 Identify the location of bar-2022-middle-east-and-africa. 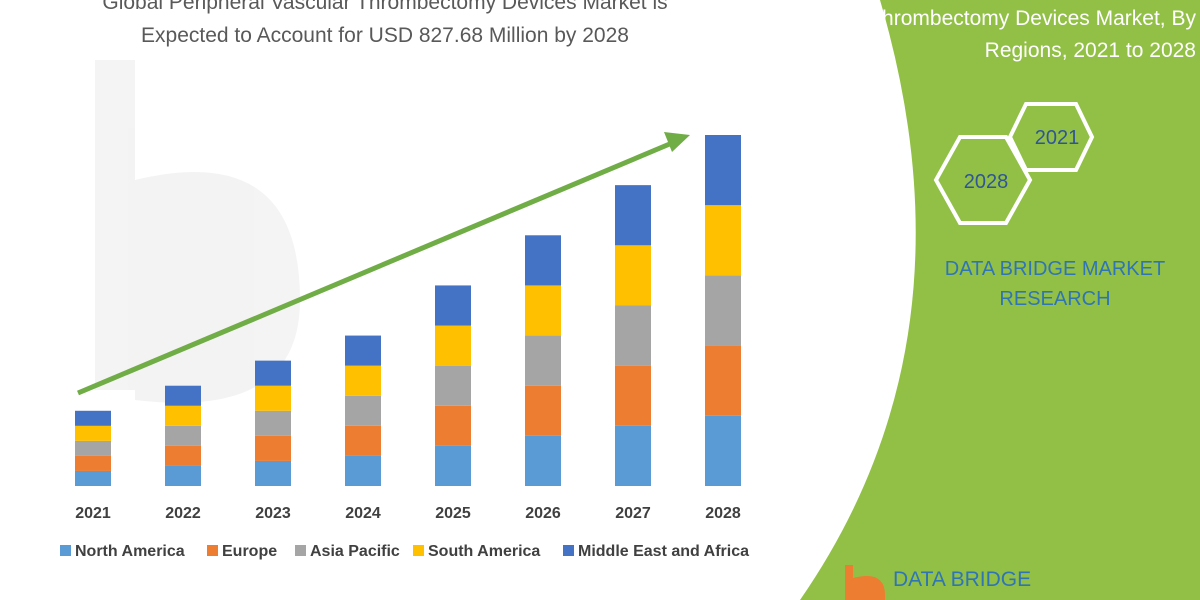
(183, 395).